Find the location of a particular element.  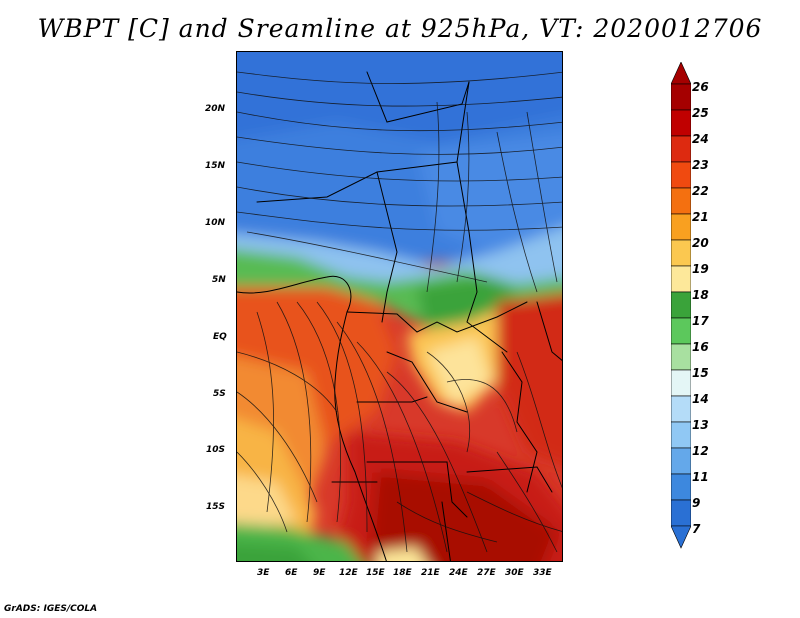

colorbar-label-17: 17 is located at coordinates (700, 321).